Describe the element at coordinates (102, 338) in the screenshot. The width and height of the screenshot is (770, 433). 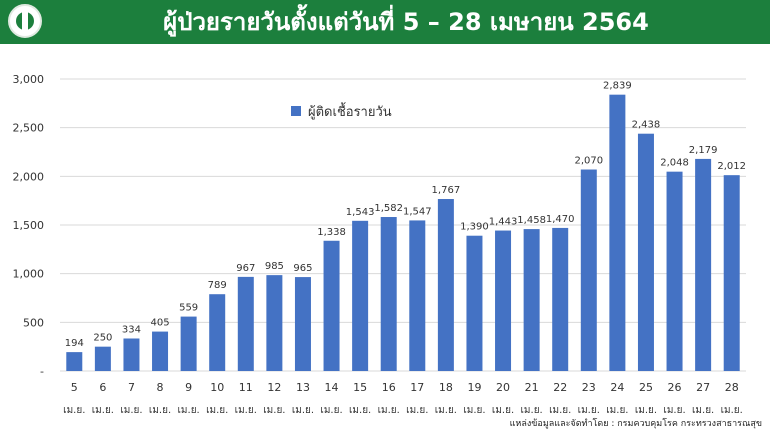
I see `data-label: 250` at that location.